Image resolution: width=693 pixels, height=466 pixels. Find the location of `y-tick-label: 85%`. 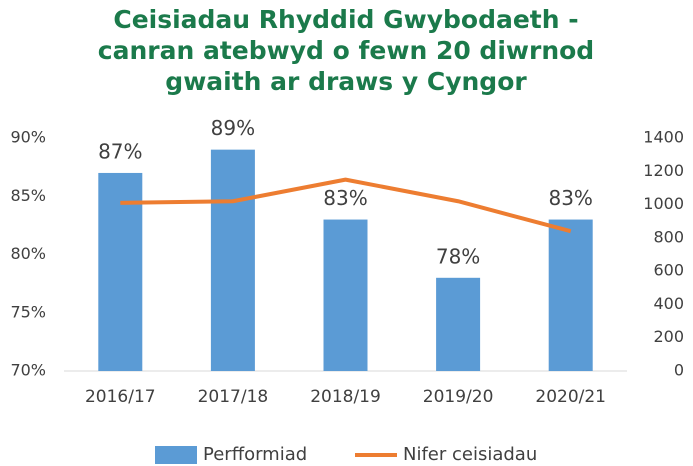

y-tick-label: 85% is located at coordinates (28, 195).